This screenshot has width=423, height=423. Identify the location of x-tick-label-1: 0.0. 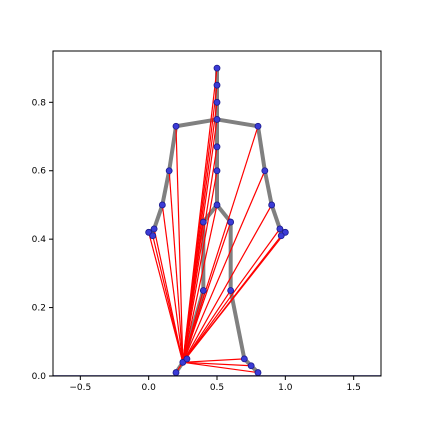
(149, 388).